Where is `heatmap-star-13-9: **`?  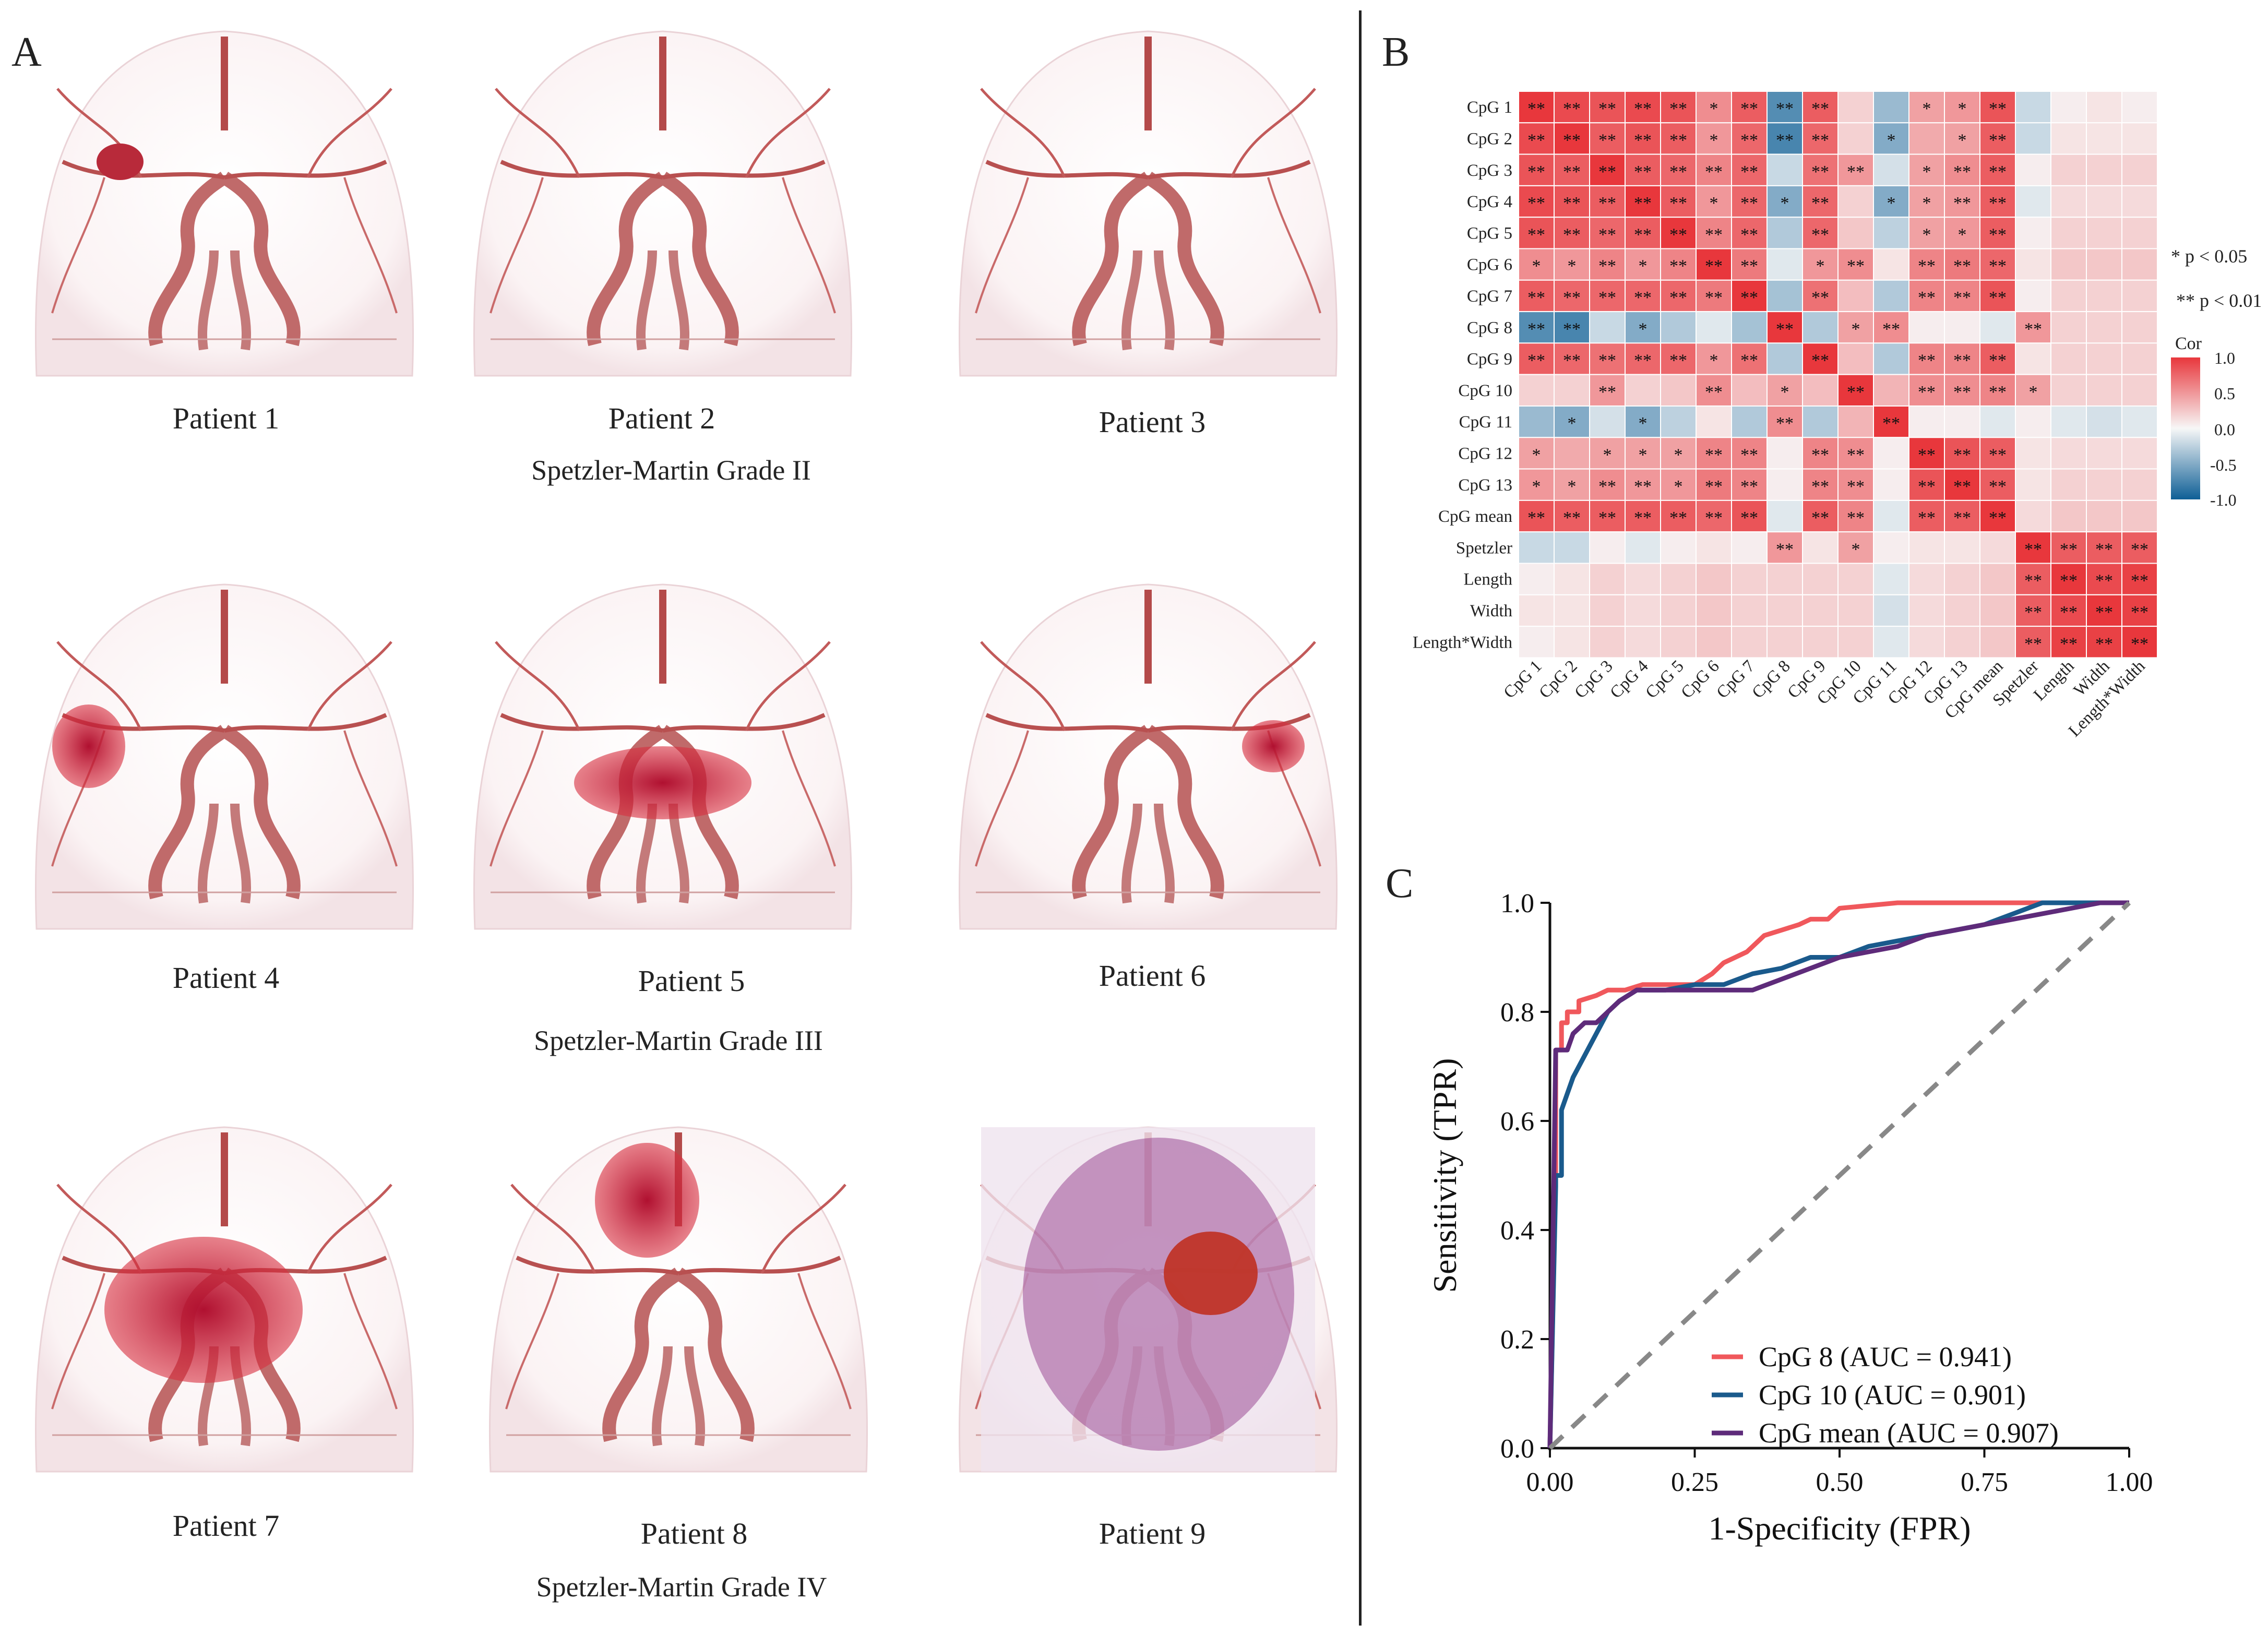
heatmap-star-13-9: ** is located at coordinates (1856, 518).